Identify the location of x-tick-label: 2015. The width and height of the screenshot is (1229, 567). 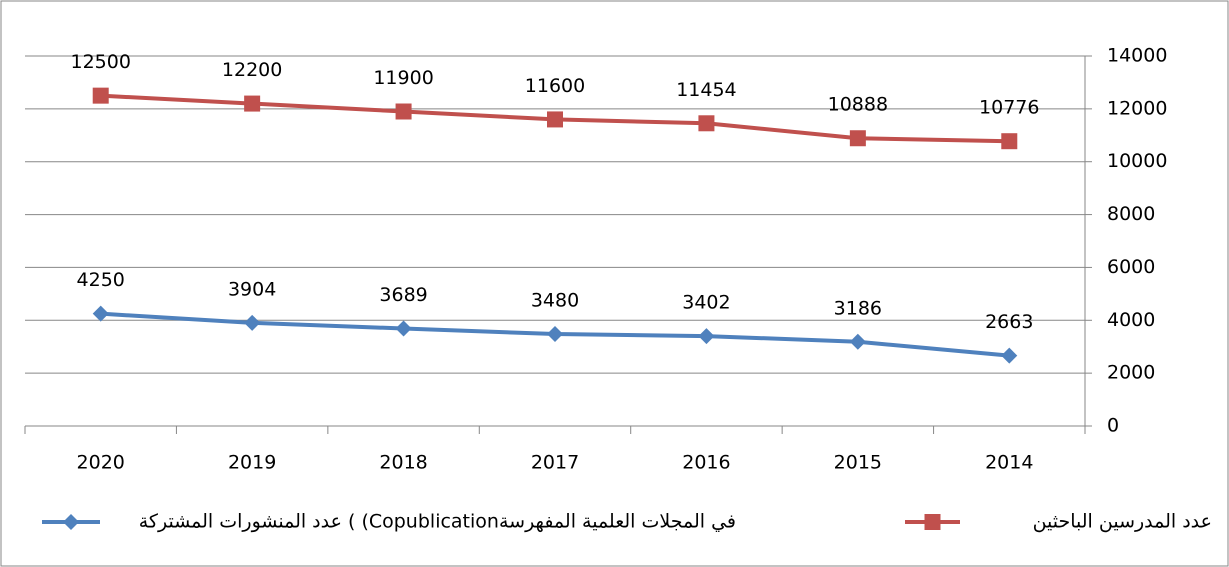
(858, 463).